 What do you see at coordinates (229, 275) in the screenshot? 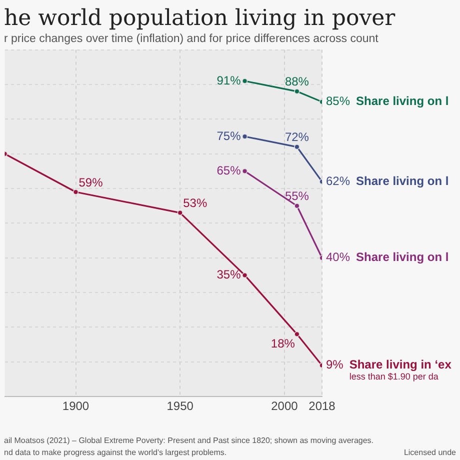
I see `data-label: 35%` at bounding box center [229, 275].